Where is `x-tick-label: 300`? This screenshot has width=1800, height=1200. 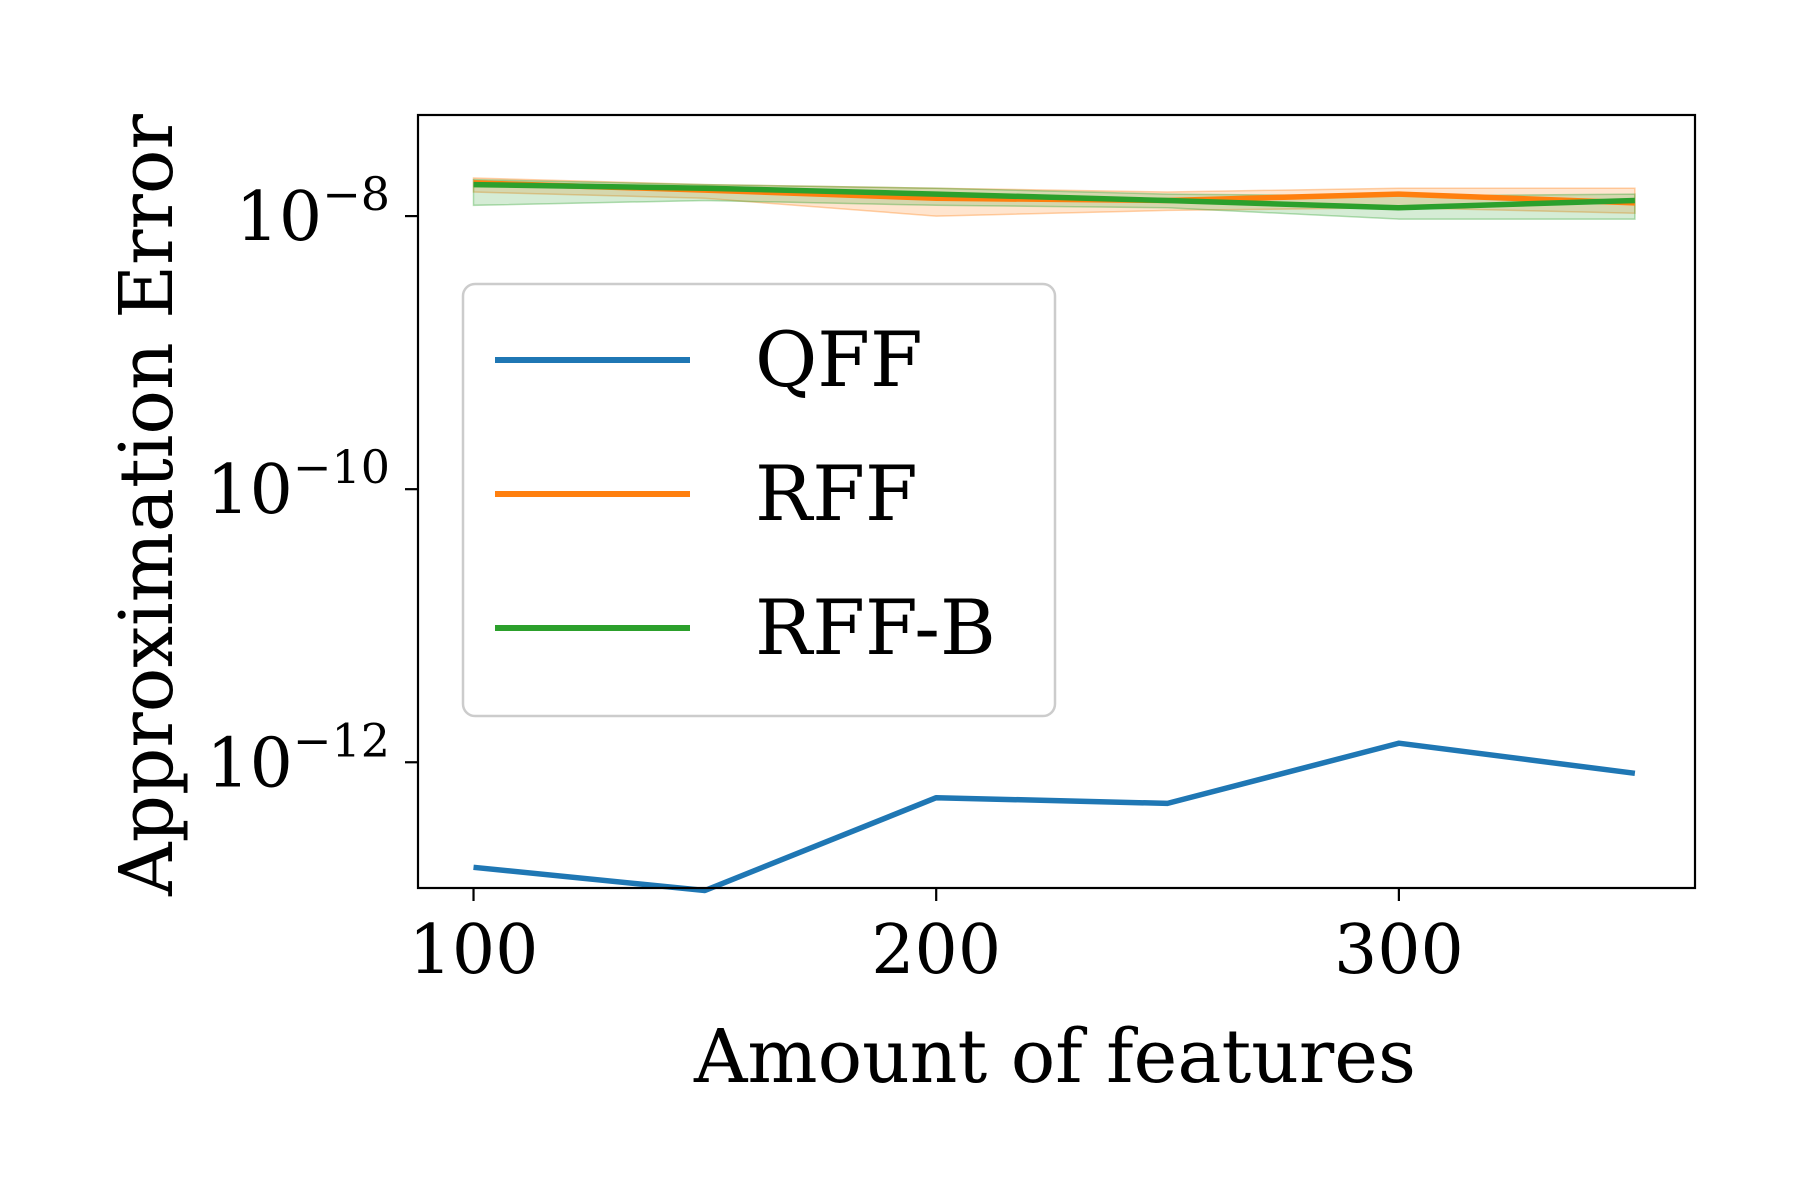 x-tick-label: 300 is located at coordinates (1399, 950).